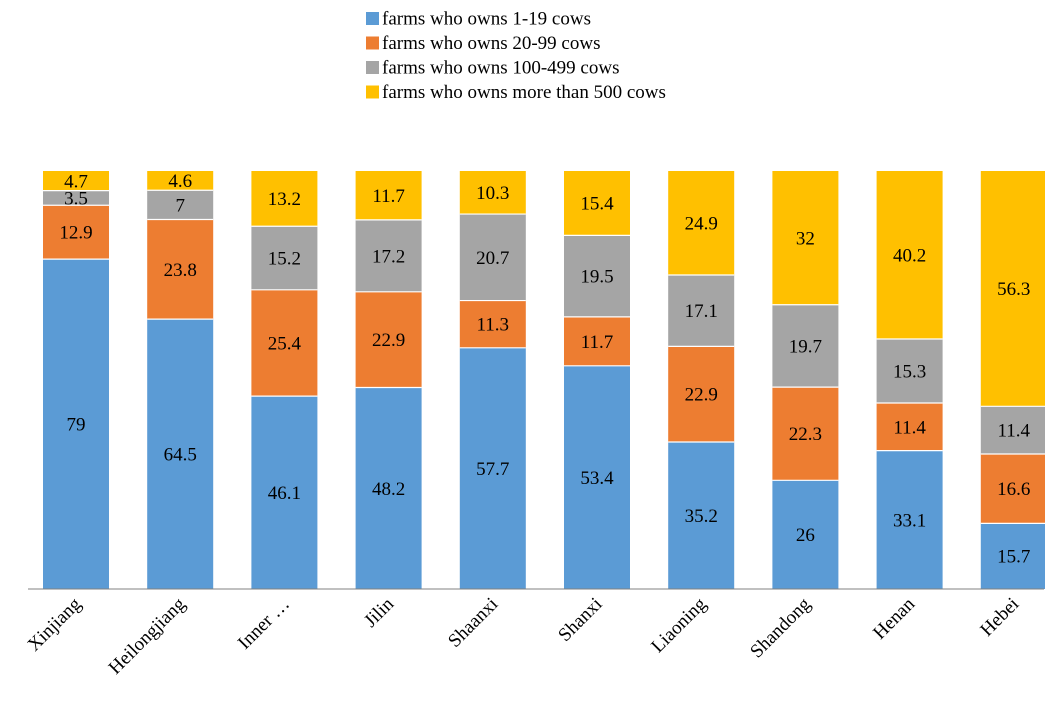 The image size is (1045, 706). I want to click on data-label: 15.4, so click(597, 204).